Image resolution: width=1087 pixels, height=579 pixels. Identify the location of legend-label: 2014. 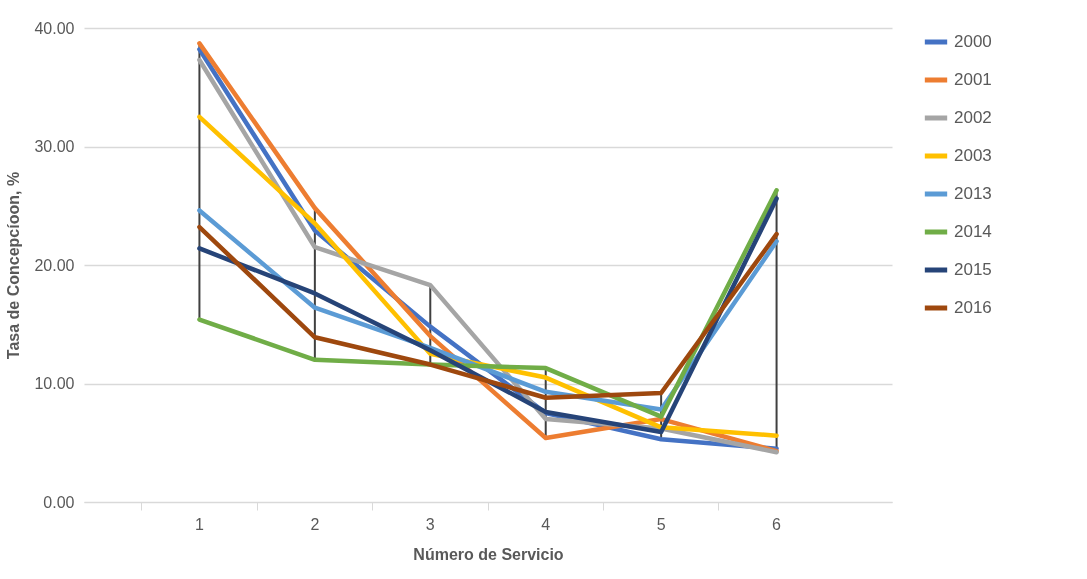
(973, 231).